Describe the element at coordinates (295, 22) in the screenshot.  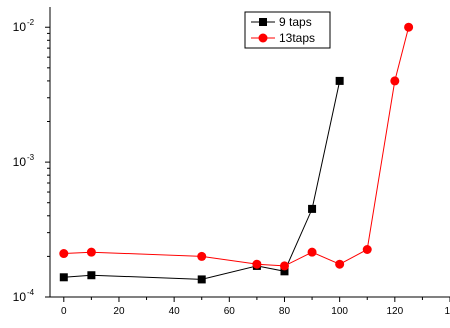
I see `legend-label: 9 taps` at that location.